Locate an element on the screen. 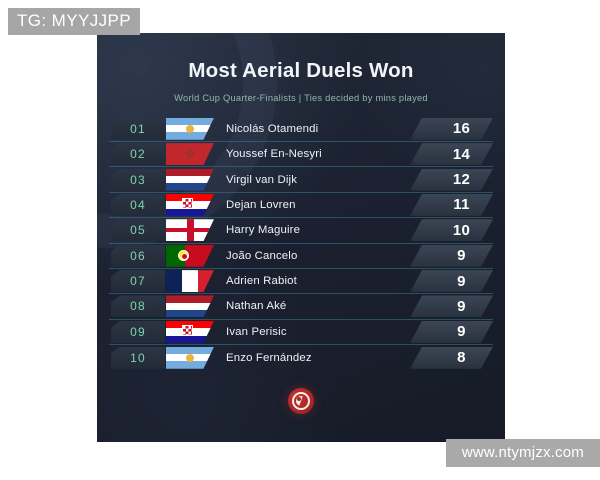 The image size is (600, 480). rank-number: 06 is located at coordinates (138, 255).